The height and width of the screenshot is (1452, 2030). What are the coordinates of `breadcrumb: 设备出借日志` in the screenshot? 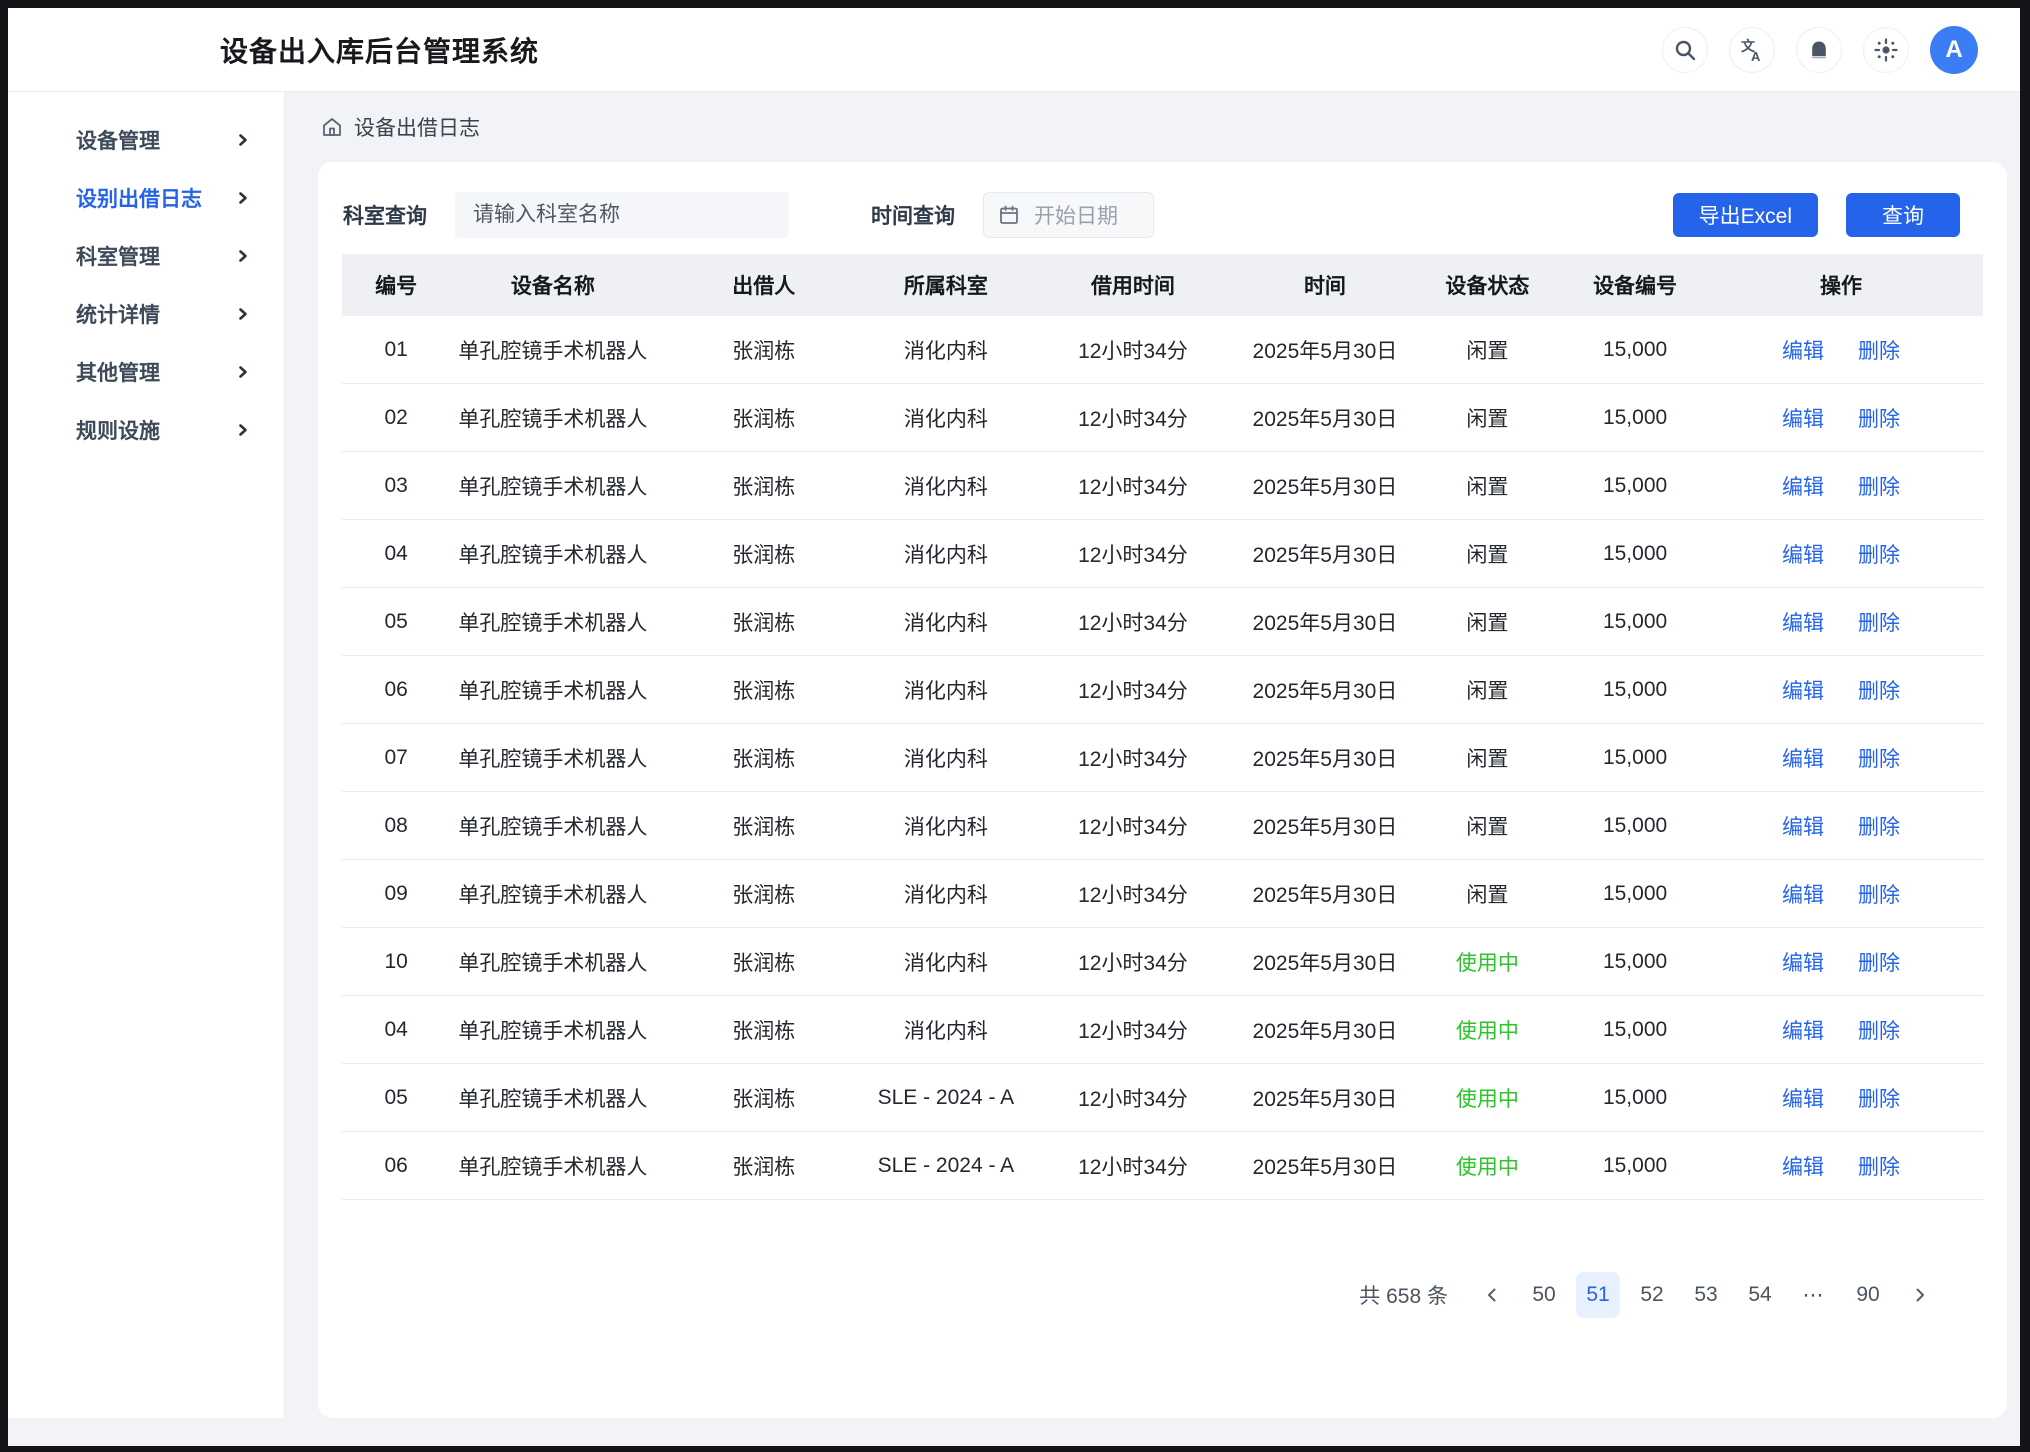 It's located at (1152, 127).